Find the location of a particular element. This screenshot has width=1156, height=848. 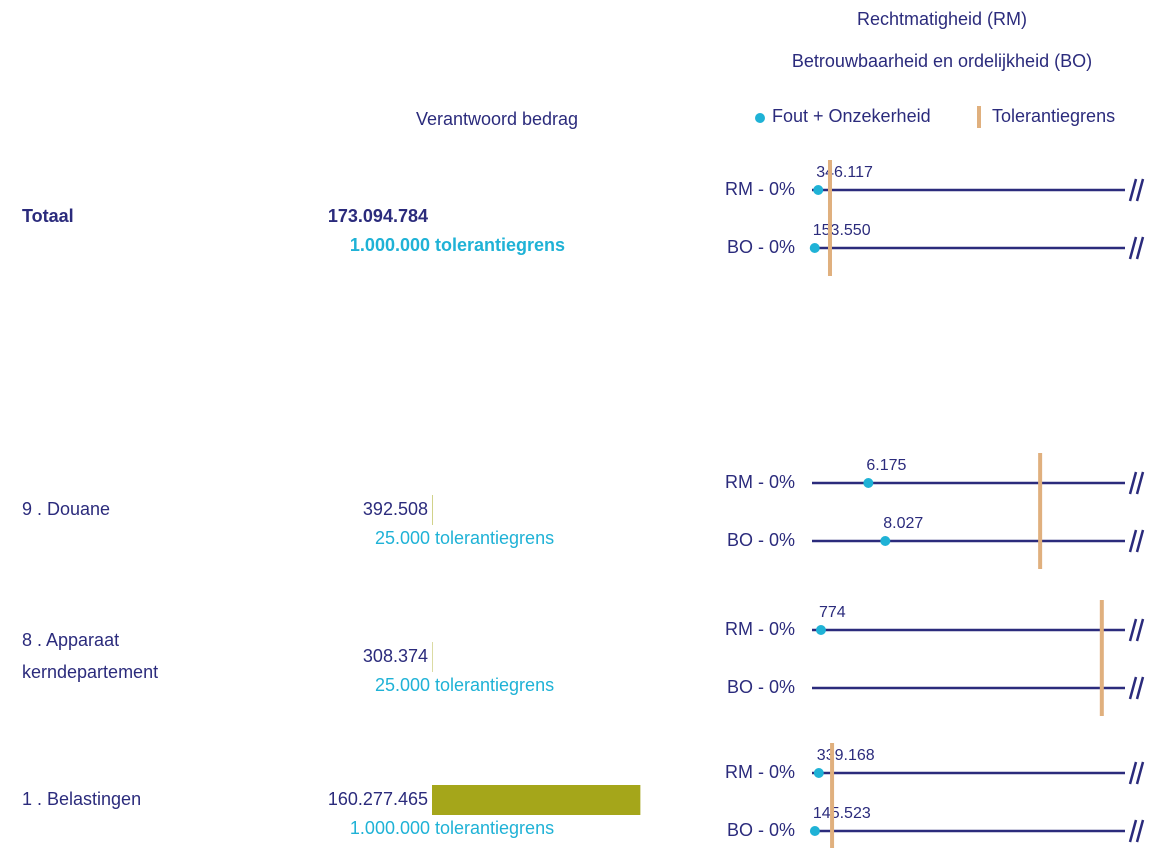

value-label: 774 is located at coordinates (832, 612).